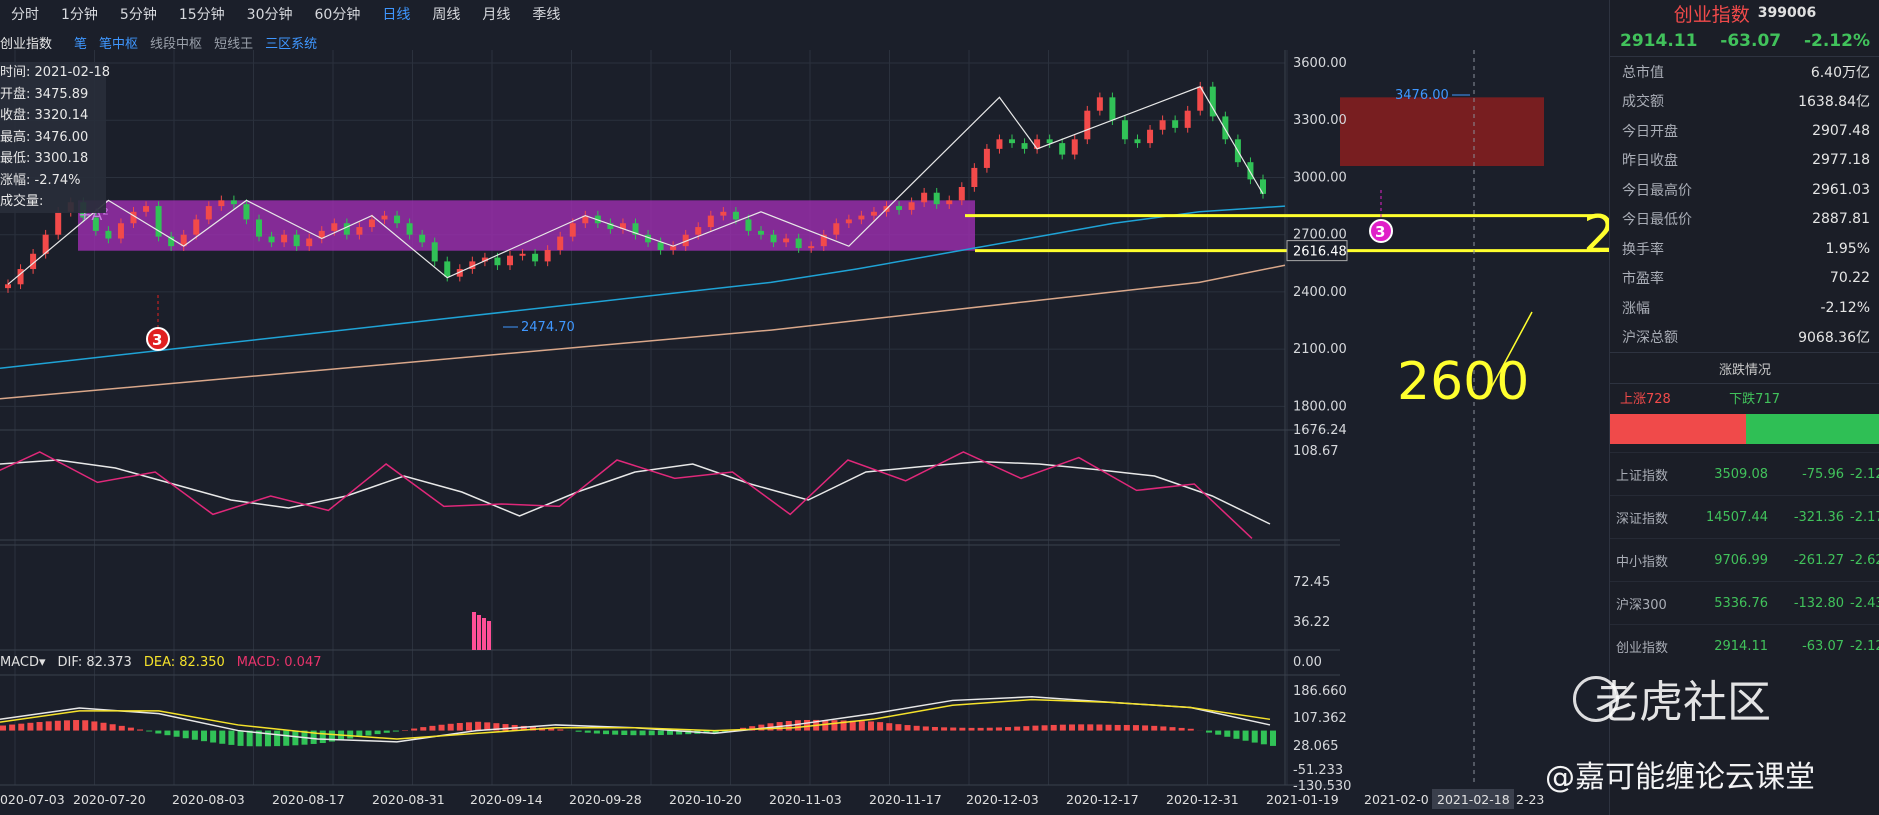  I want to click on tab-period-0: 分时, so click(25, 15).